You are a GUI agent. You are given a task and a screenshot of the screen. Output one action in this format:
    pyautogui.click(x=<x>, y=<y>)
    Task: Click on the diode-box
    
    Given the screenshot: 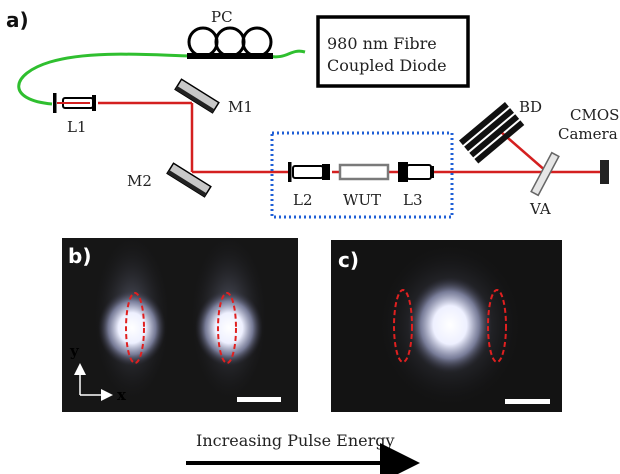 What is the action you would take?
    pyautogui.click(x=393, y=51)
    